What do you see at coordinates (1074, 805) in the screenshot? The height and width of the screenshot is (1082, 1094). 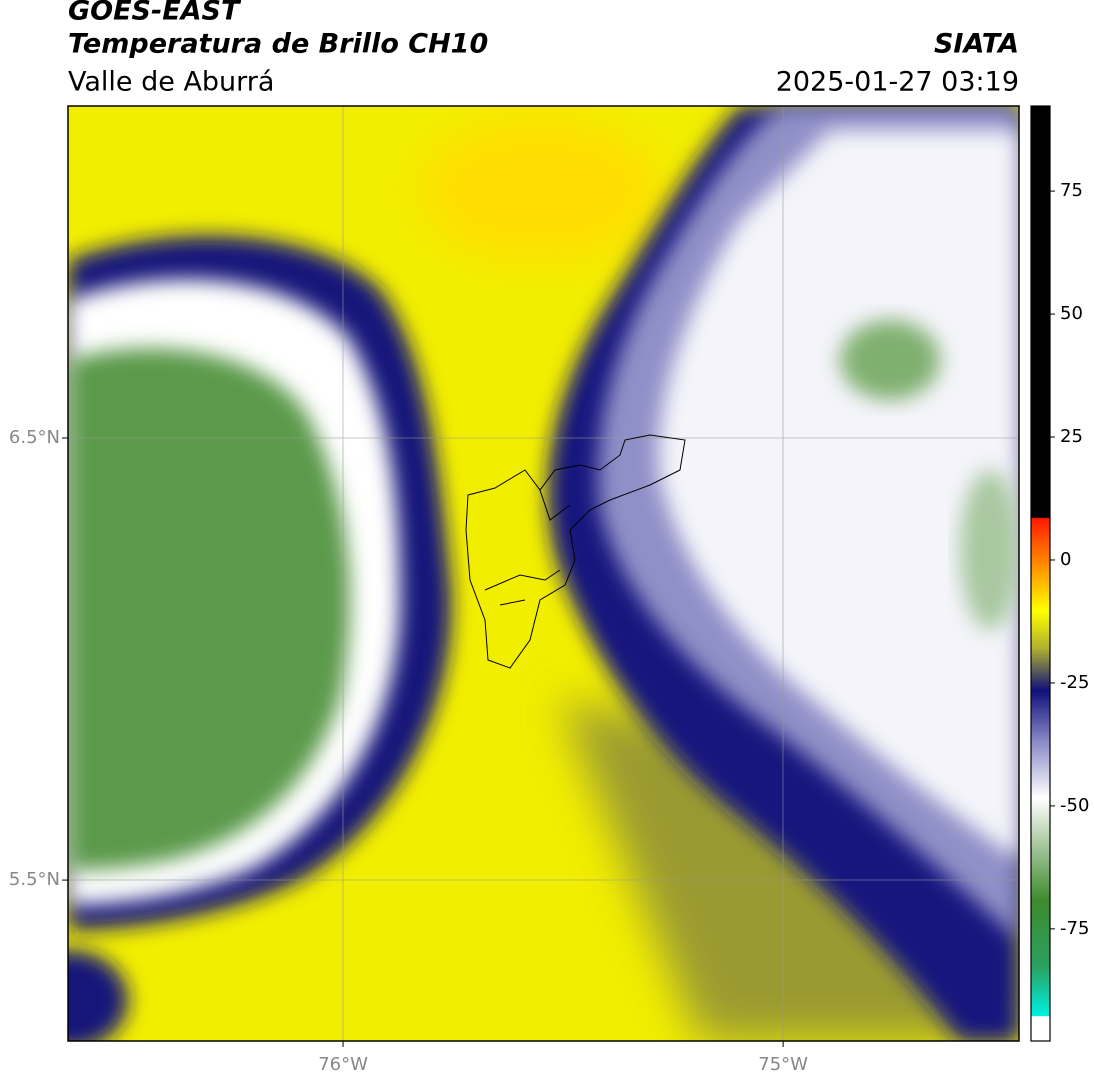 I see `colorbar-tick-label: -50` at bounding box center [1074, 805].